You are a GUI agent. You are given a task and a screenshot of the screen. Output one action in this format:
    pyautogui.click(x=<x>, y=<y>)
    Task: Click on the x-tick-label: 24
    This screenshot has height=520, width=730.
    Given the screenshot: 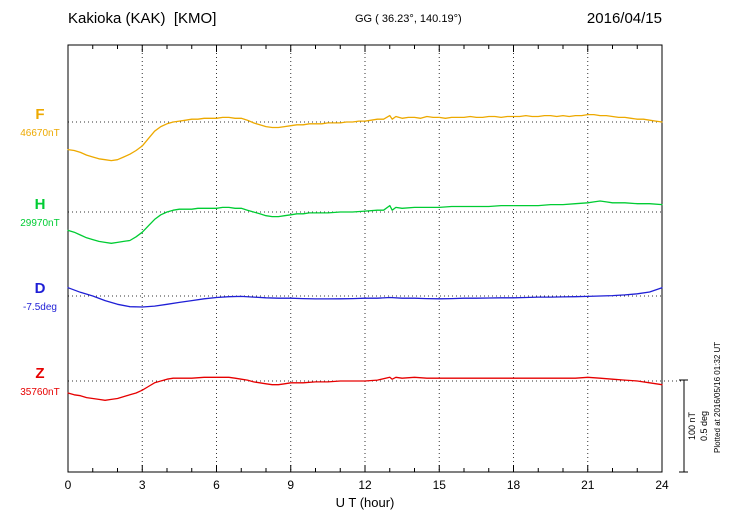 What is the action you would take?
    pyautogui.click(x=662, y=485)
    